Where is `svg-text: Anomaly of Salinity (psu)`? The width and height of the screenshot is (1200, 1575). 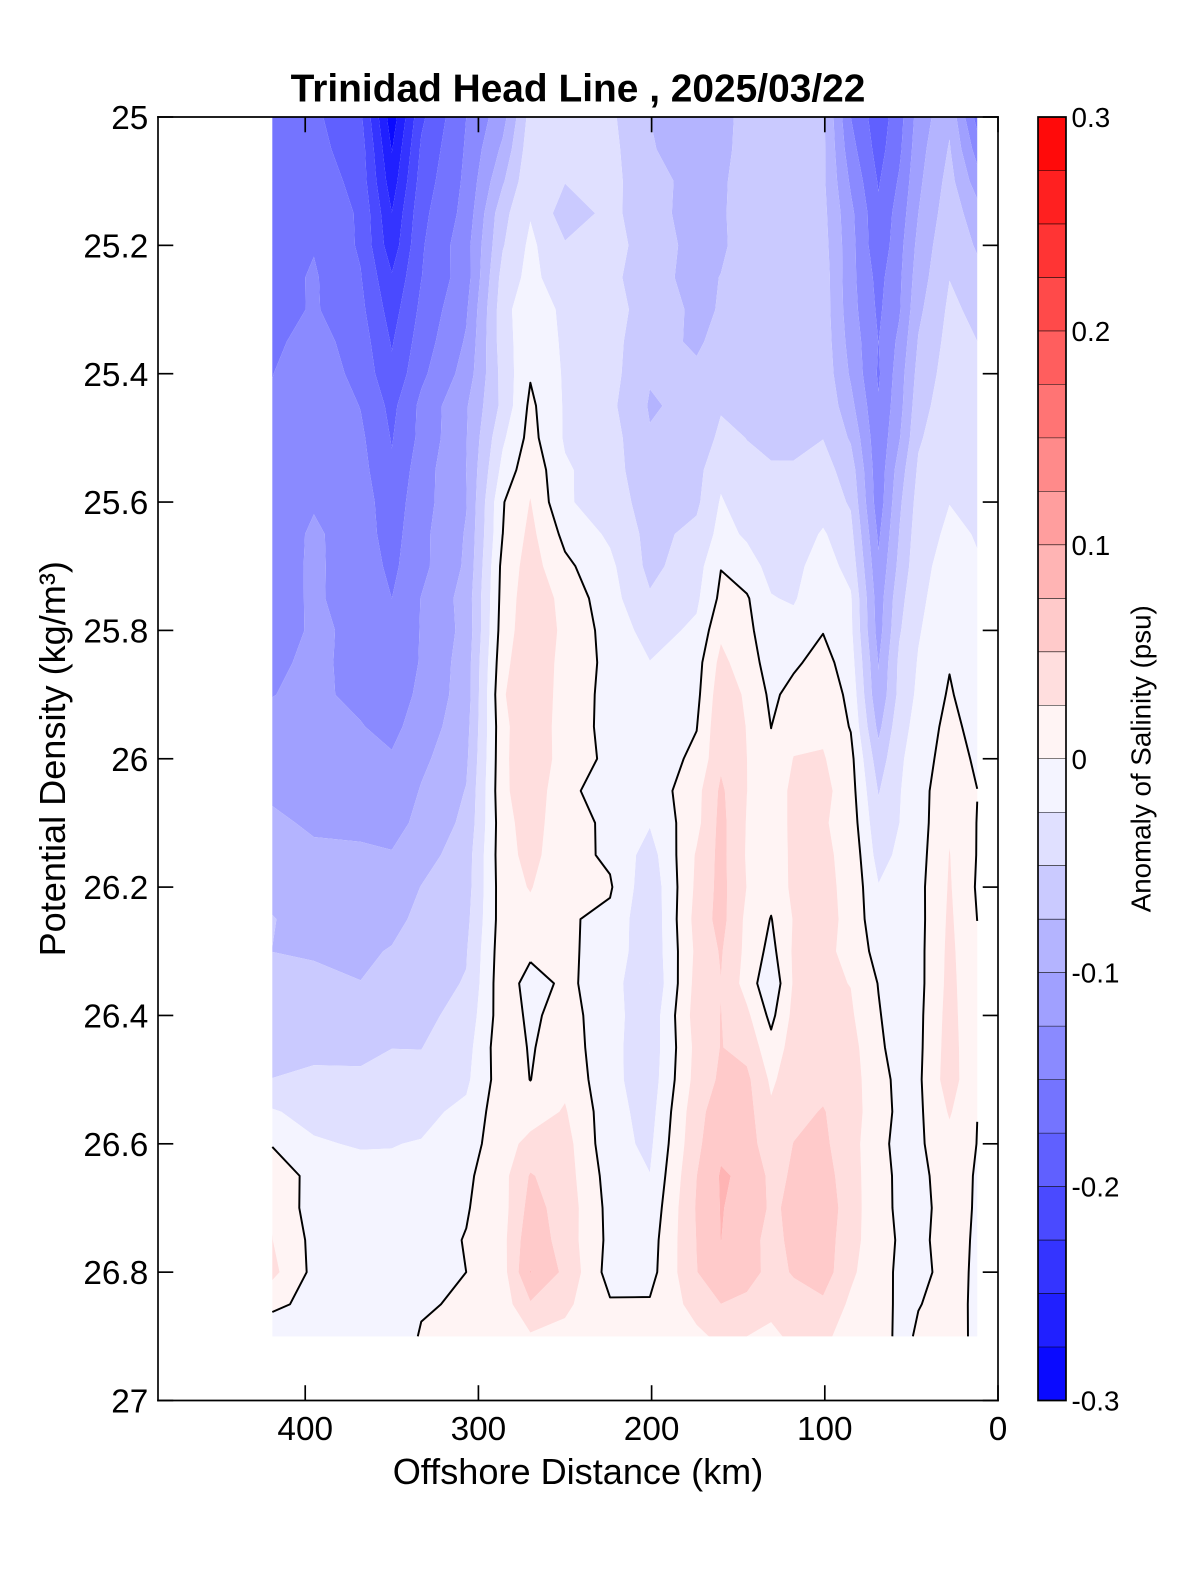
svg-text: Anomaly of Salinity (psu) is located at coordinates (1141, 758).